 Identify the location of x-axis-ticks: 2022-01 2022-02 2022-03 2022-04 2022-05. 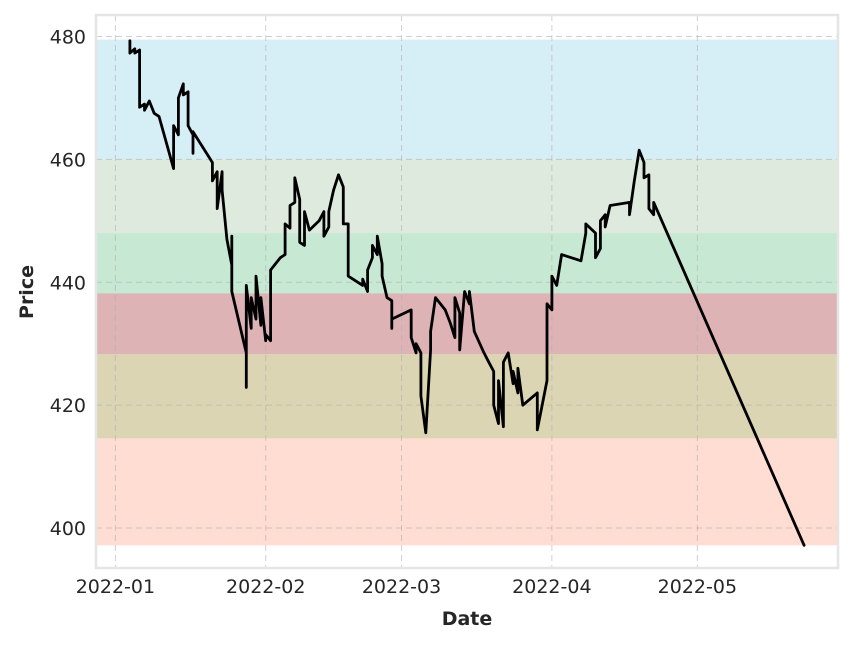
(406, 587).